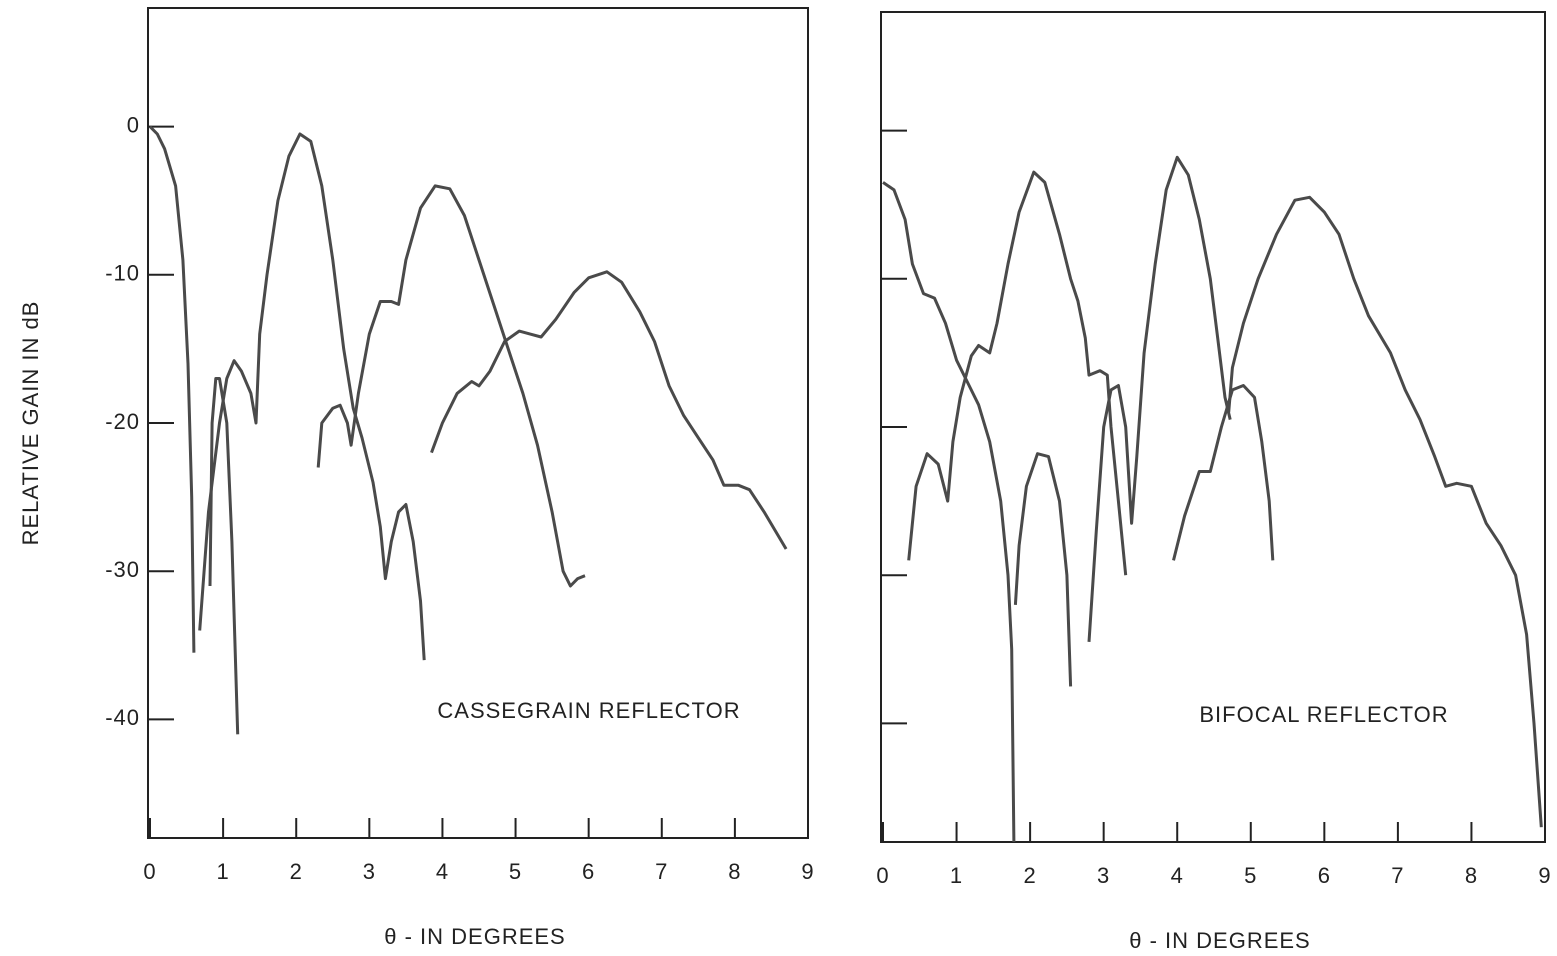 The height and width of the screenshot is (956, 1557). What do you see at coordinates (122, 273) in the screenshot?
I see `y-tick-label: -10` at bounding box center [122, 273].